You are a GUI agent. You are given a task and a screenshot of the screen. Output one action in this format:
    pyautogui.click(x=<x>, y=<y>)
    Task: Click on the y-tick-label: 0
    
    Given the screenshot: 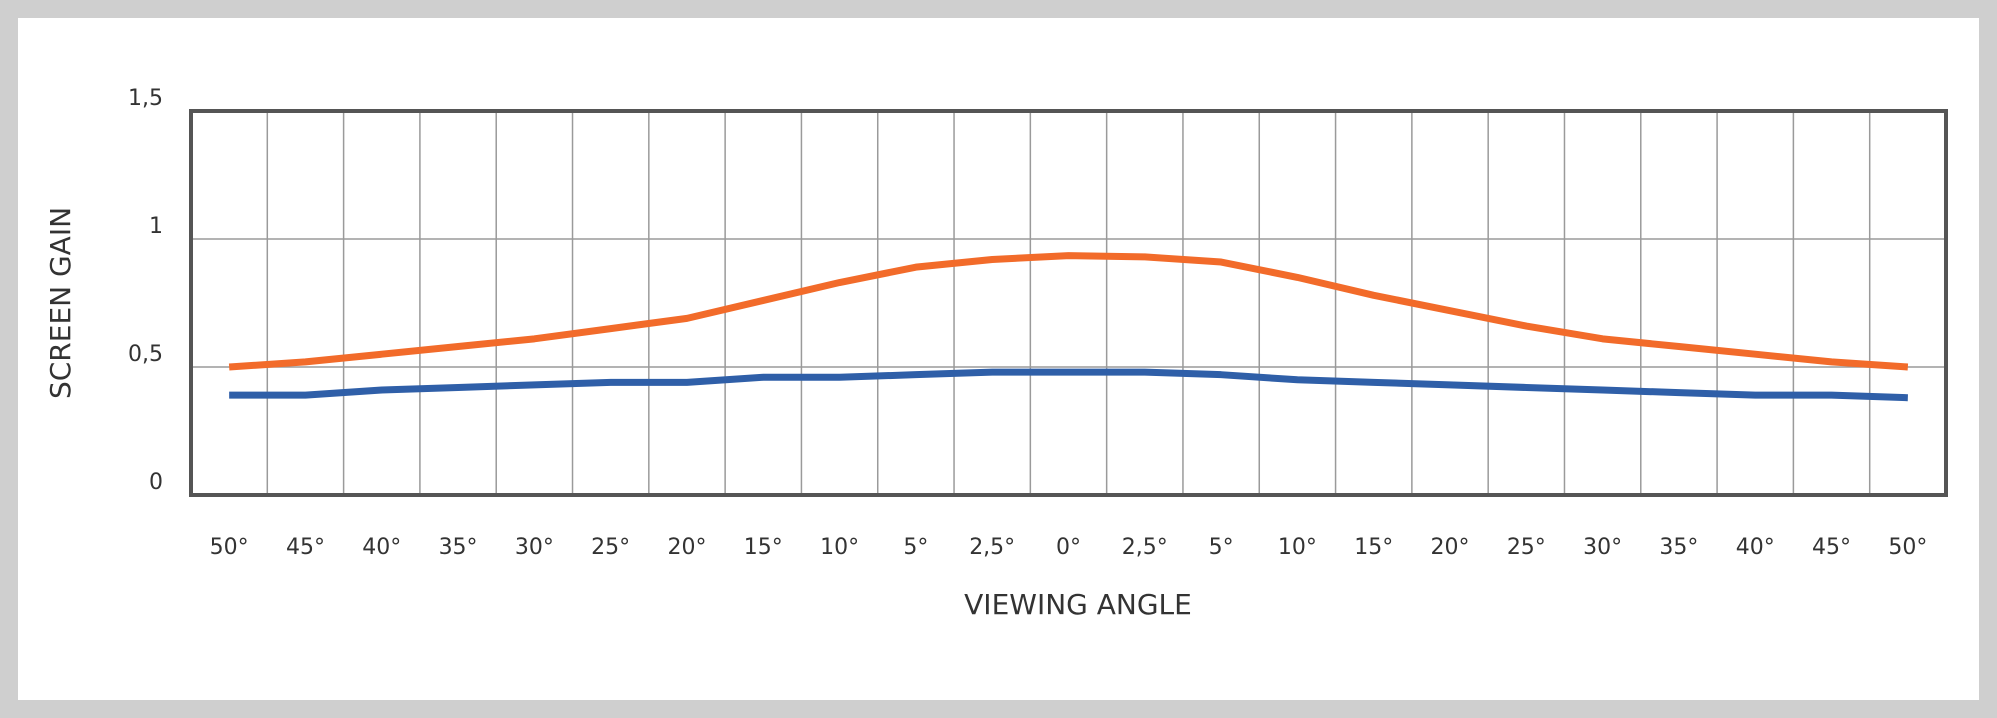 What is the action you would take?
    pyautogui.click(x=156, y=482)
    